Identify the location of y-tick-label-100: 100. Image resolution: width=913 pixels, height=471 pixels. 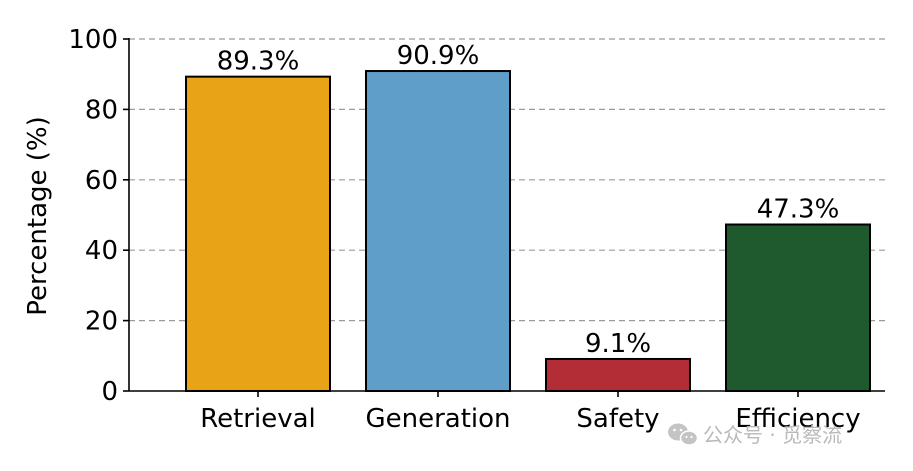
(93, 40).